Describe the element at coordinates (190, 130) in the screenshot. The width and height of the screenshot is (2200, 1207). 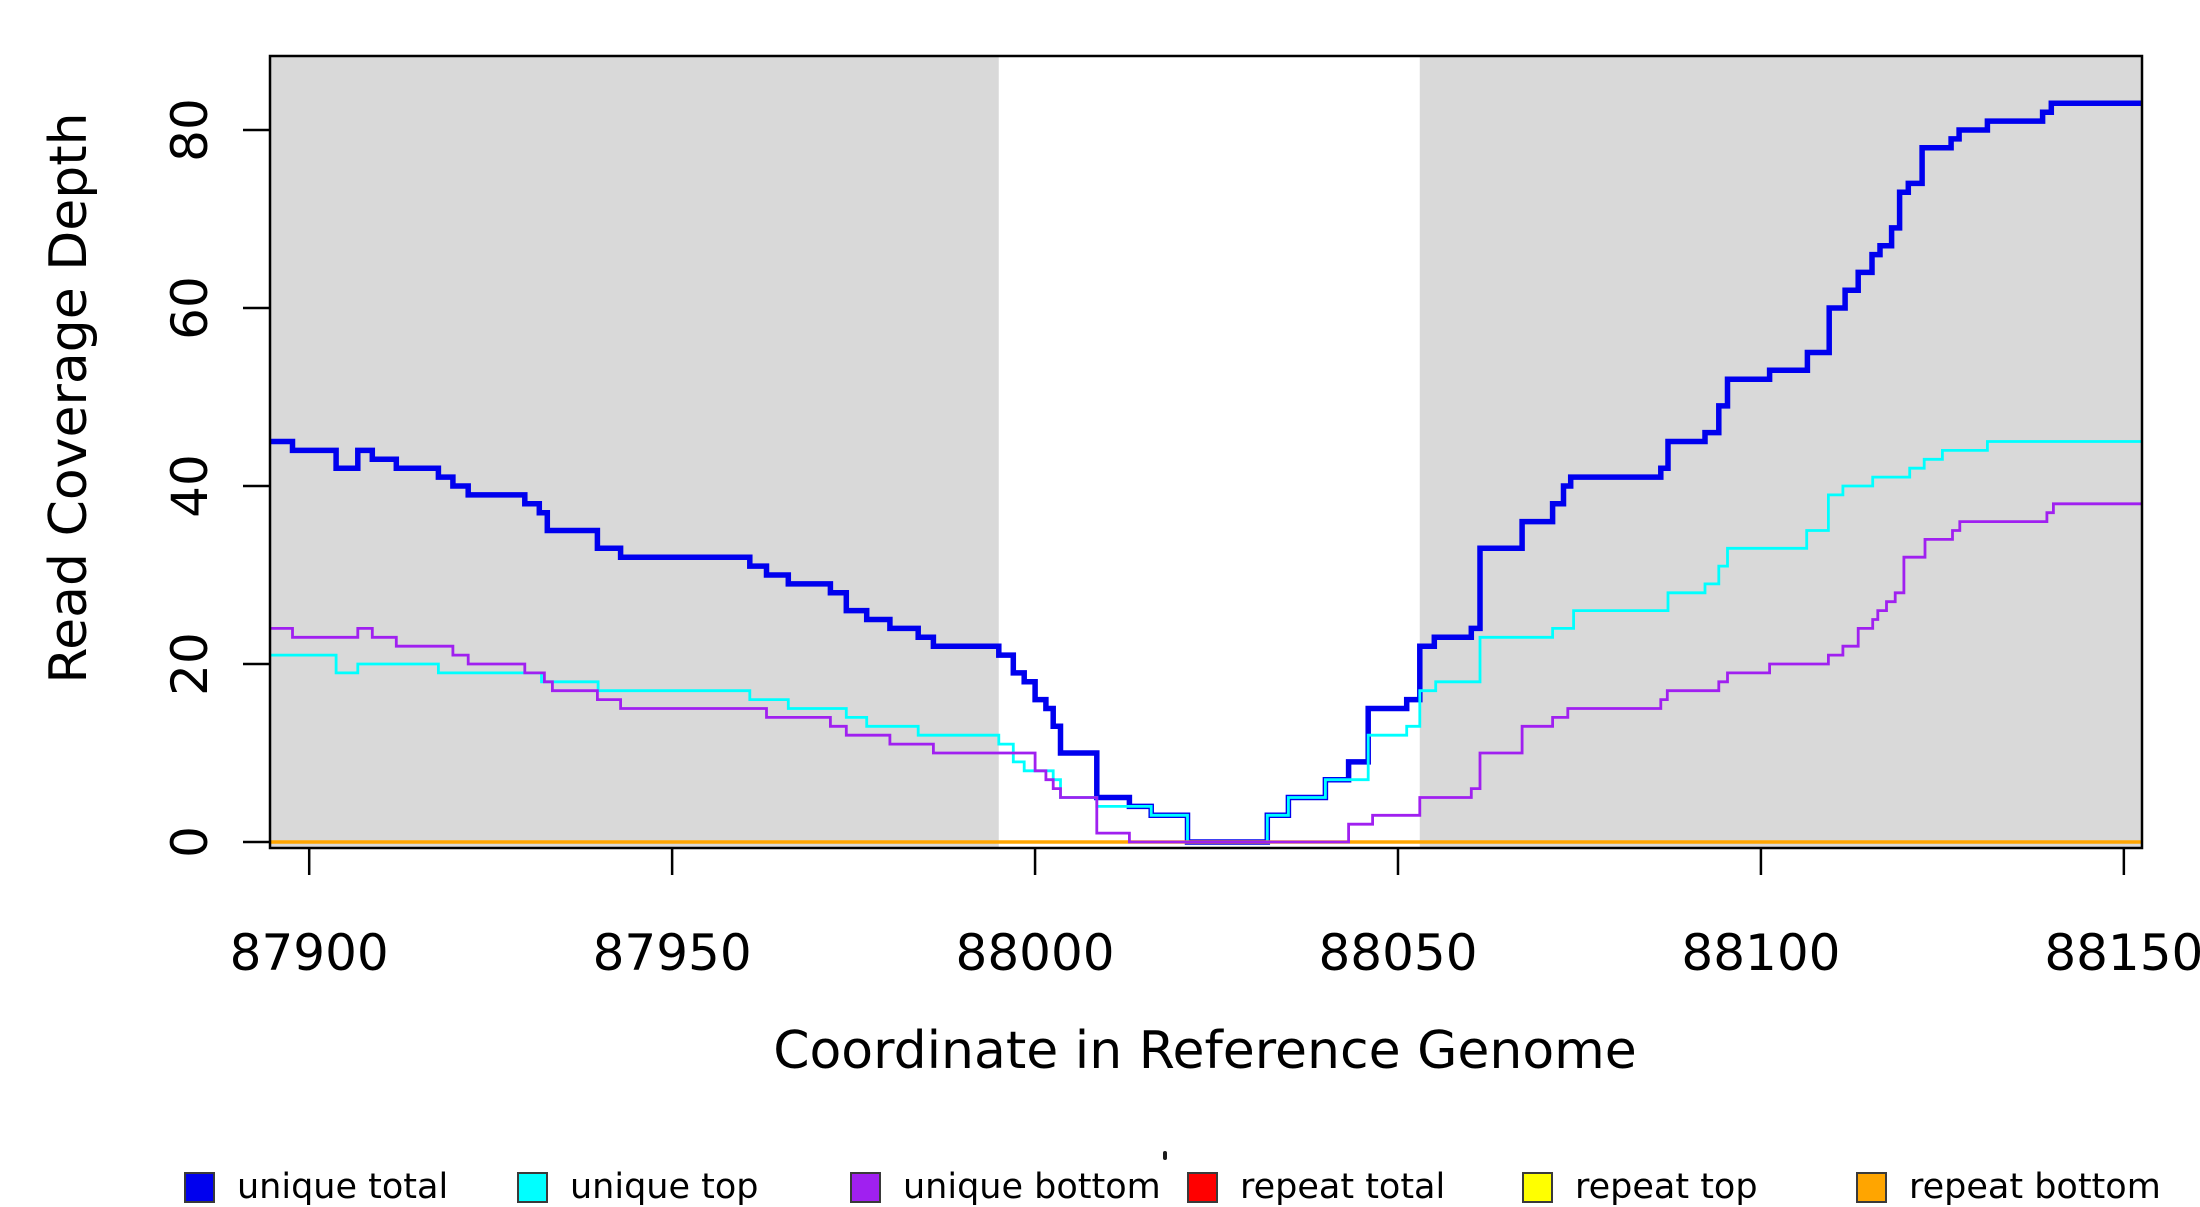
I see `y-tick-label: 80` at that location.